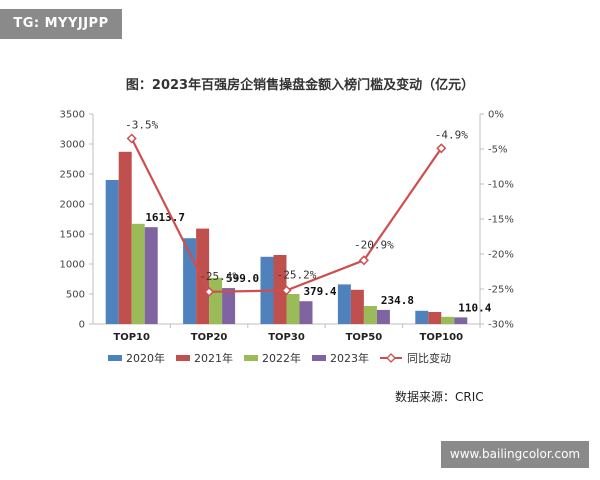 This screenshot has height=480, width=600. What do you see at coordinates (515, 454) in the screenshot?
I see `watermark-bottom: www.bailingcolor.com` at bounding box center [515, 454].